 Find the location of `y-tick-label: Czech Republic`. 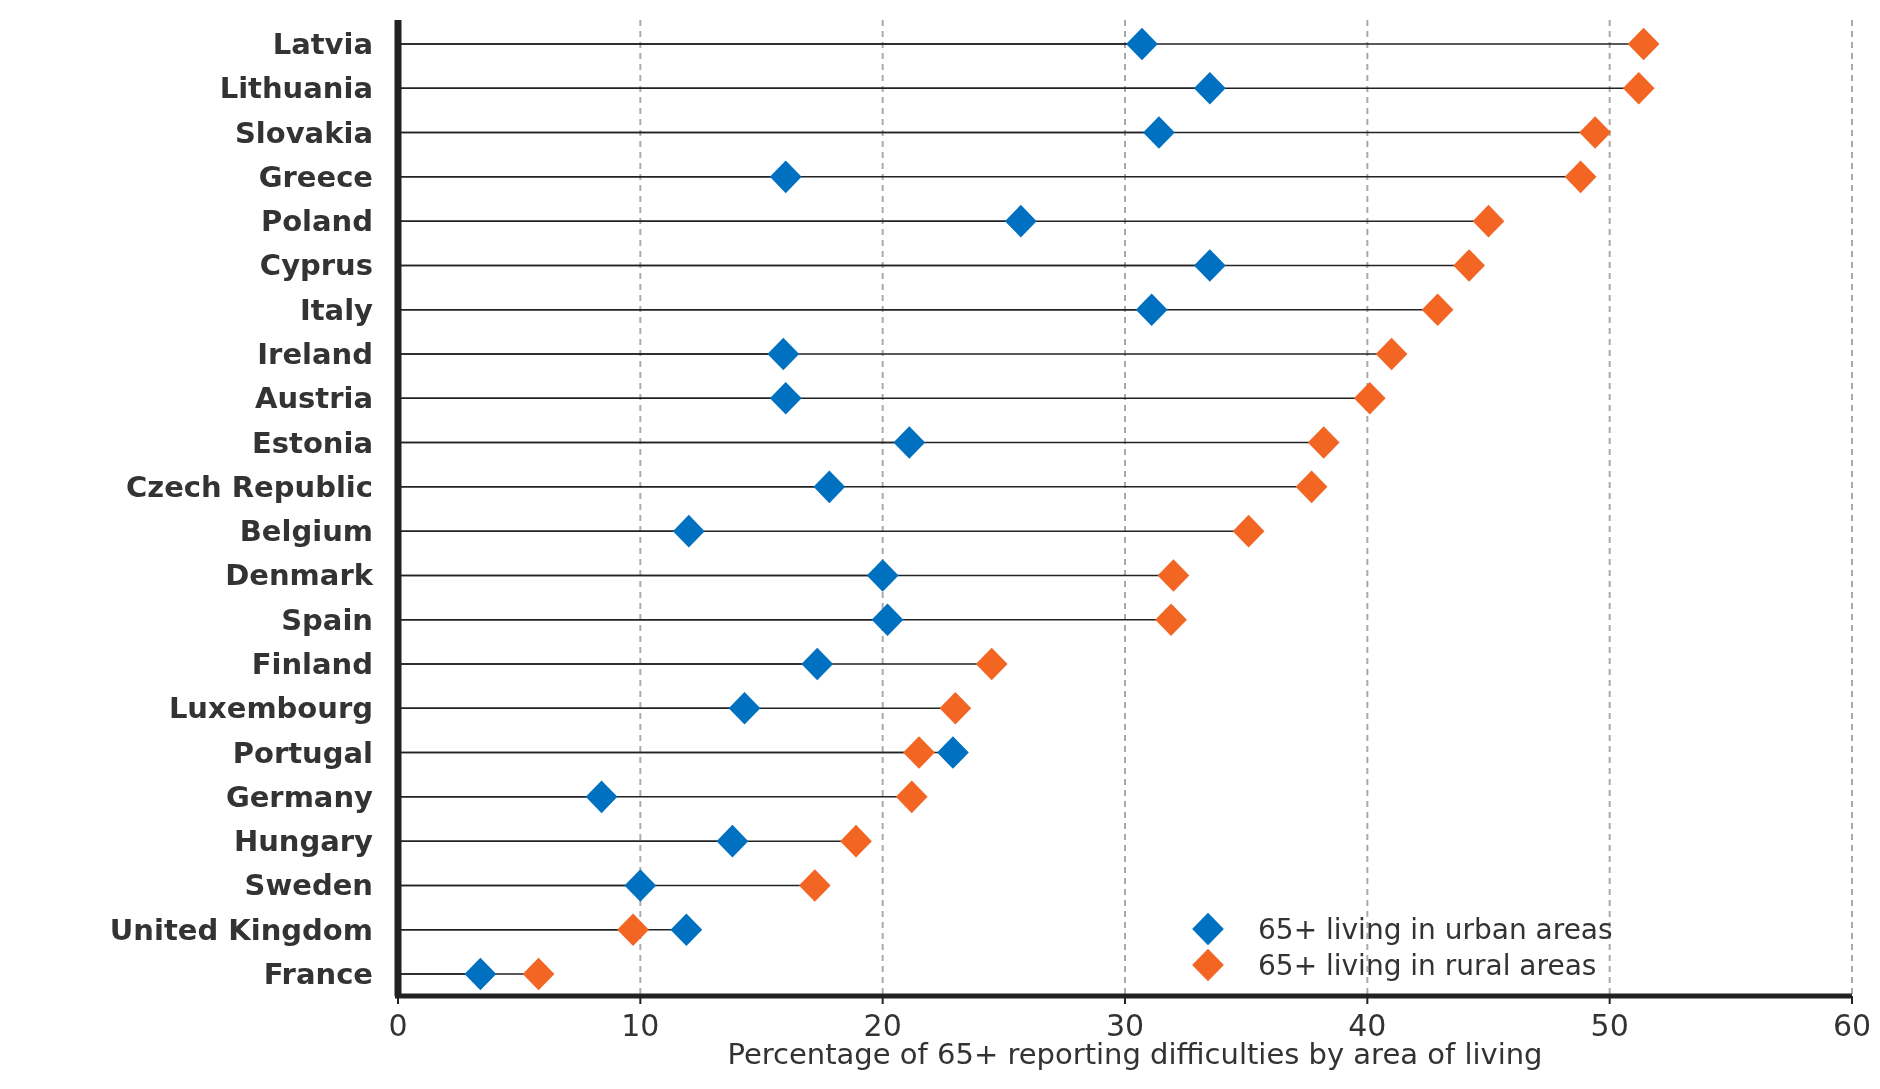

y-tick-label: Czech Republic is located at coordinates (249, 486).